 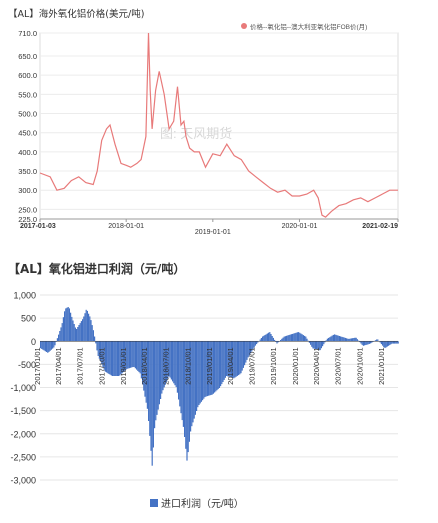 I want to click on legend-label: 进口利润（元/吨）, so click(x=202, y=503).